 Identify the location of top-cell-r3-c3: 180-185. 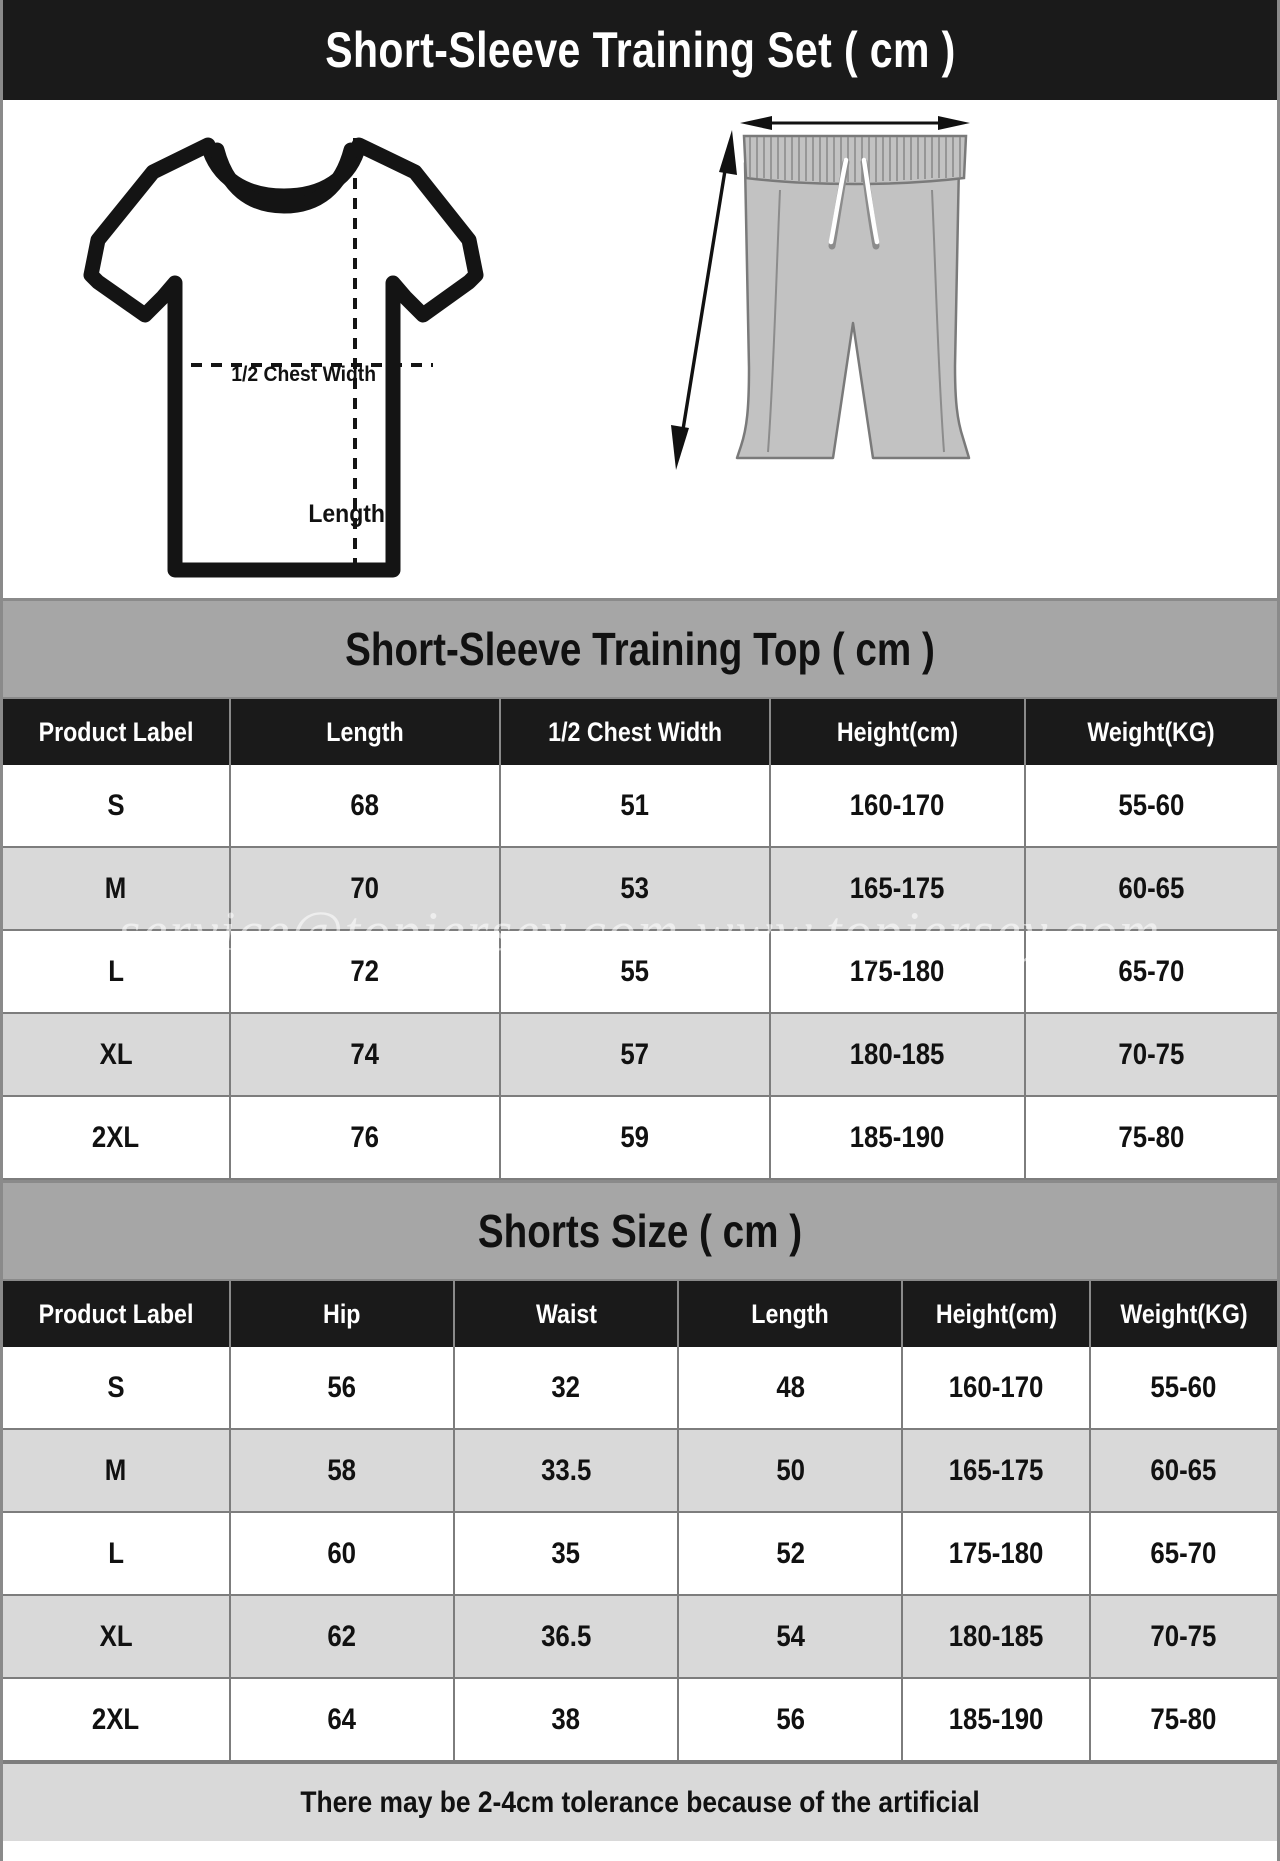
(897, 1055).